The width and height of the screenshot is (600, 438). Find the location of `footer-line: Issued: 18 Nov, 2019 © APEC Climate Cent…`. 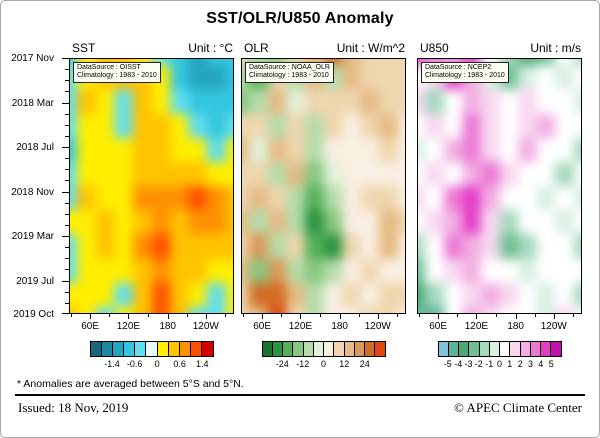

footer-line: Issued: 18 Nov, 2019 © APEC Climate Cent… is located at coordinates (300, 408).